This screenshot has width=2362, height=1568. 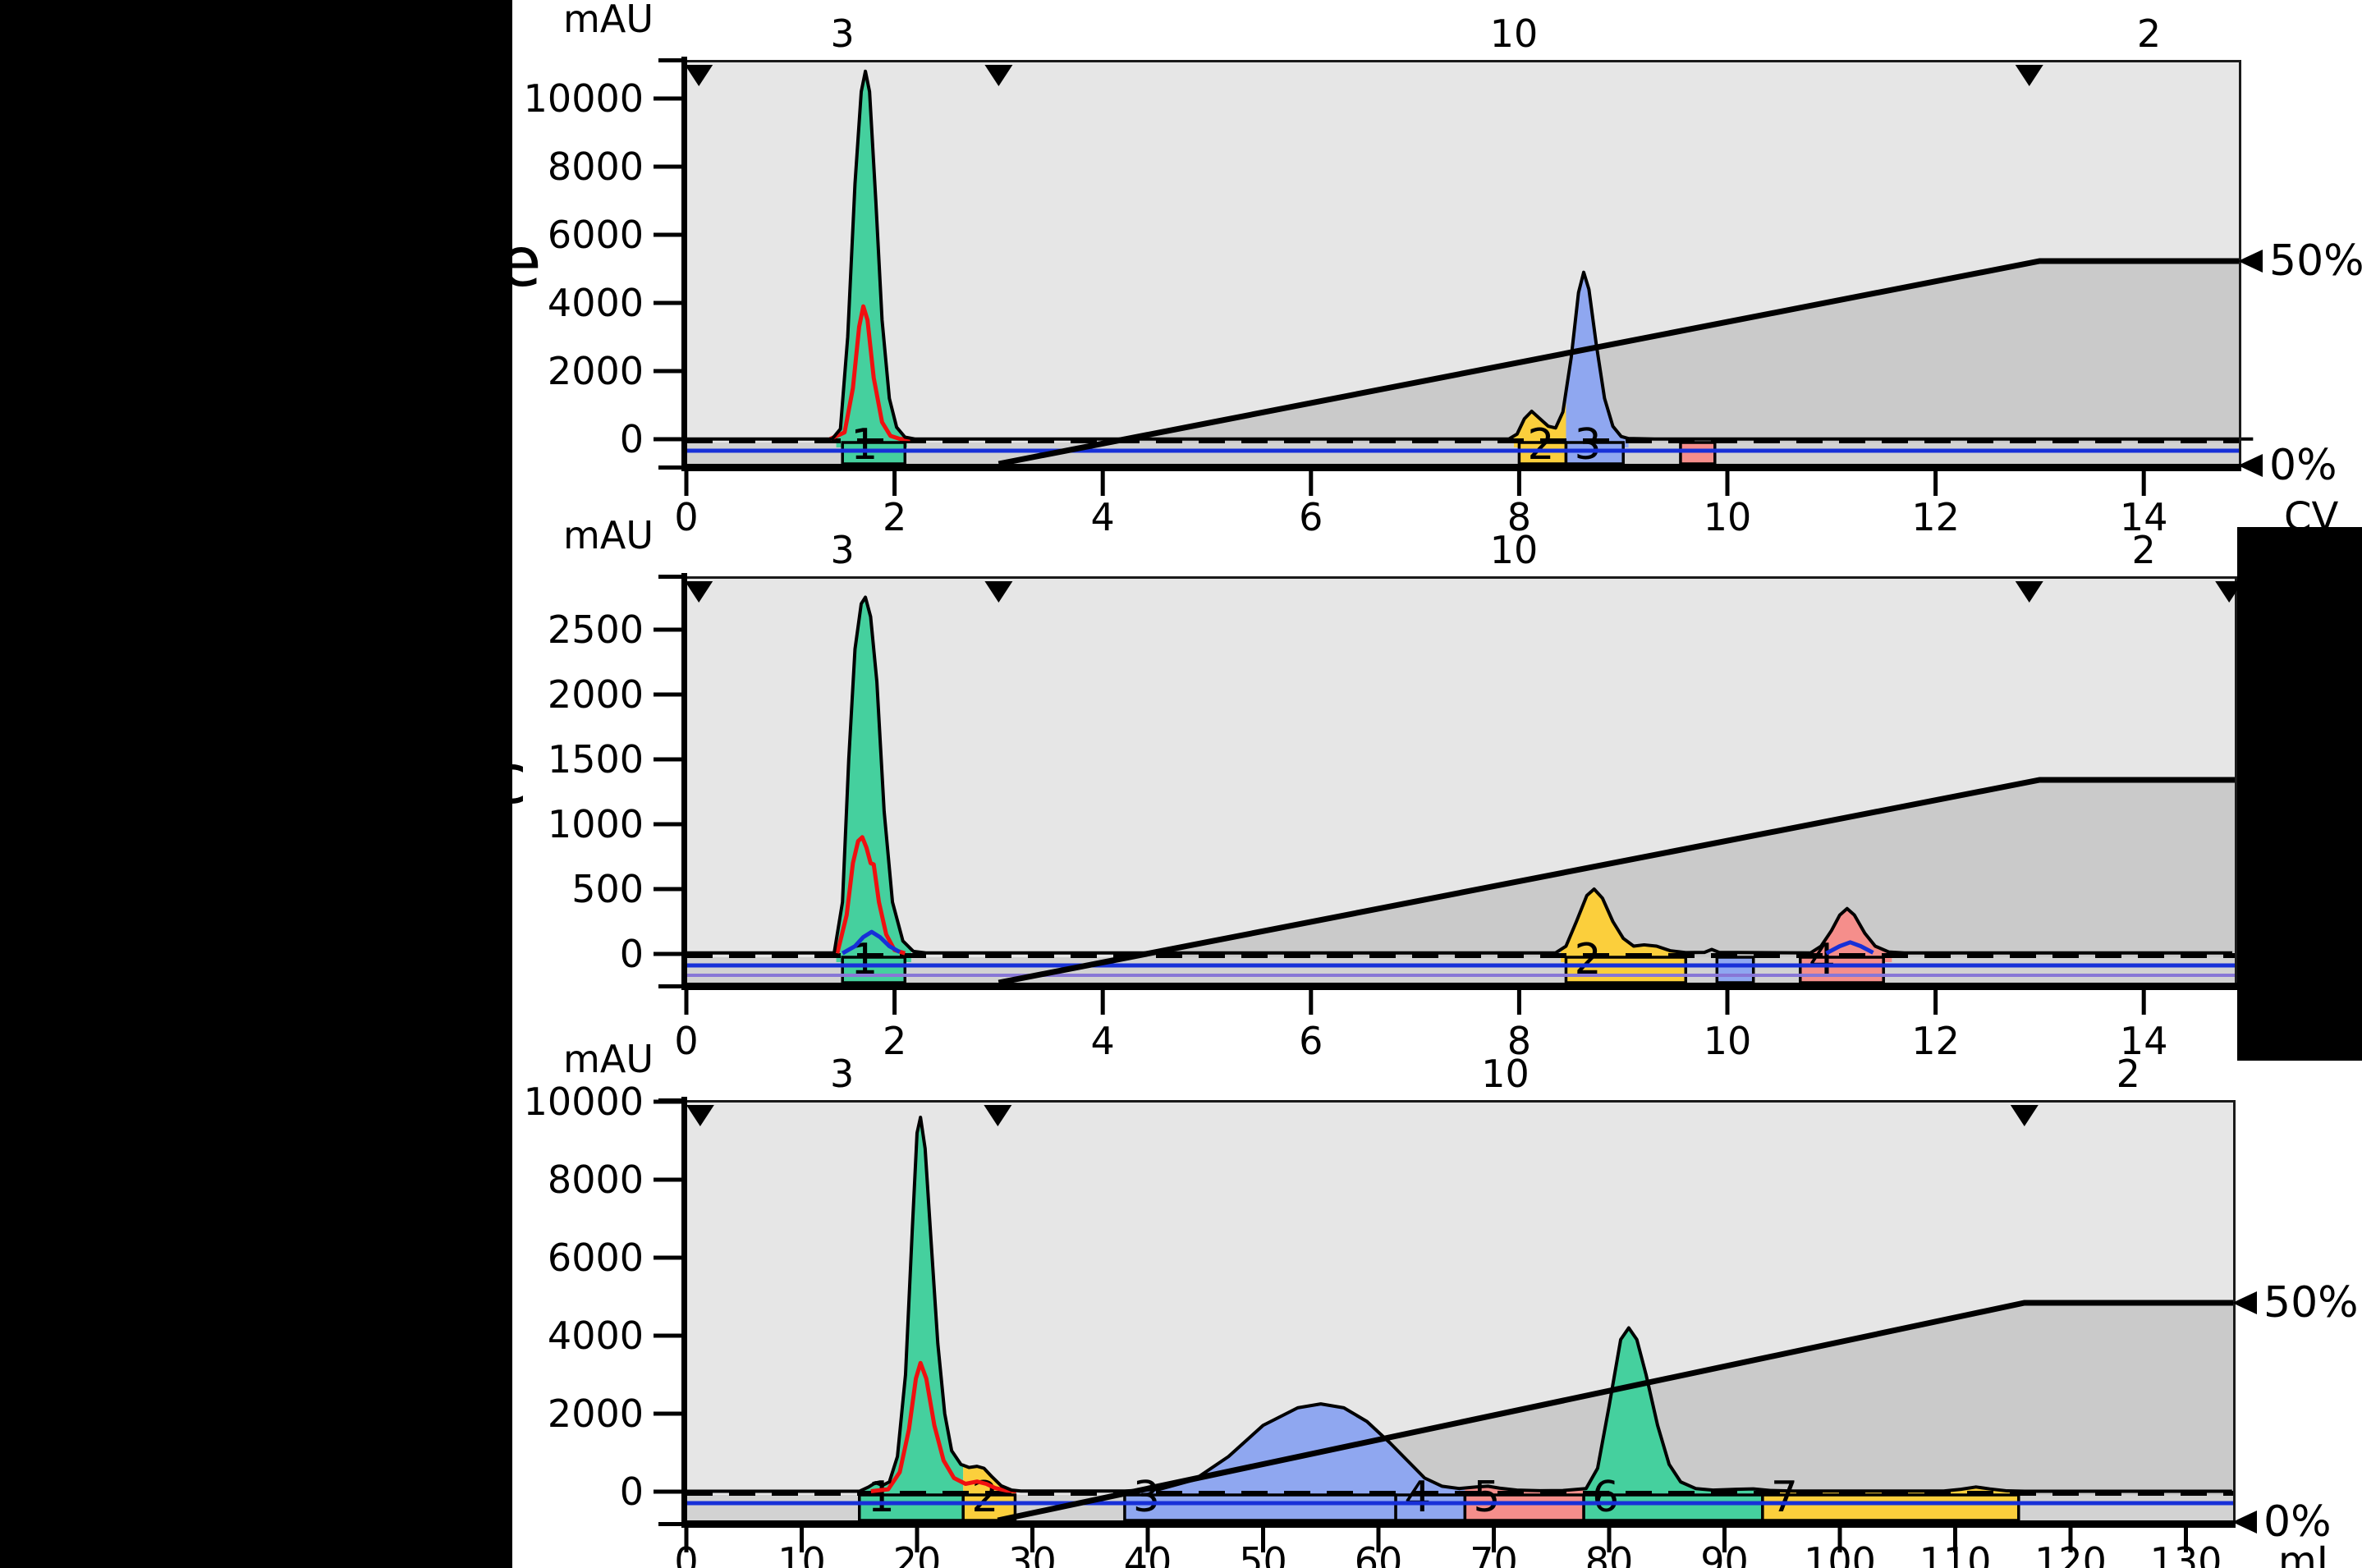 What do you see at coordinates (596, 303) in the screenshot?
I see `y-tick-label: 4000` at bounding box center [596, 303].